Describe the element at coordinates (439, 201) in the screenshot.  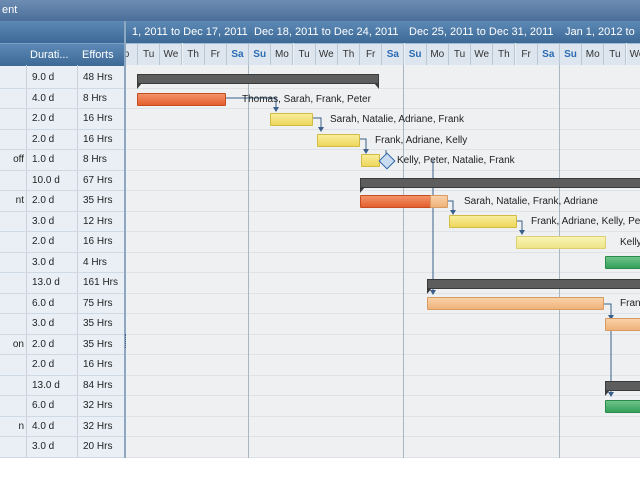
I see `task-bar-progress` at that location.